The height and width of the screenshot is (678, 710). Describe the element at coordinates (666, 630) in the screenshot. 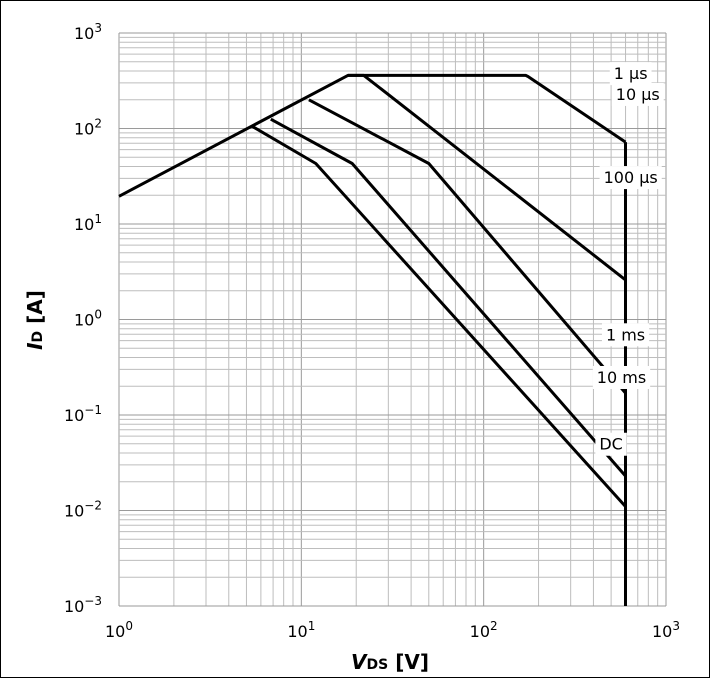

I see `x-tick-label: 10³` at that location.